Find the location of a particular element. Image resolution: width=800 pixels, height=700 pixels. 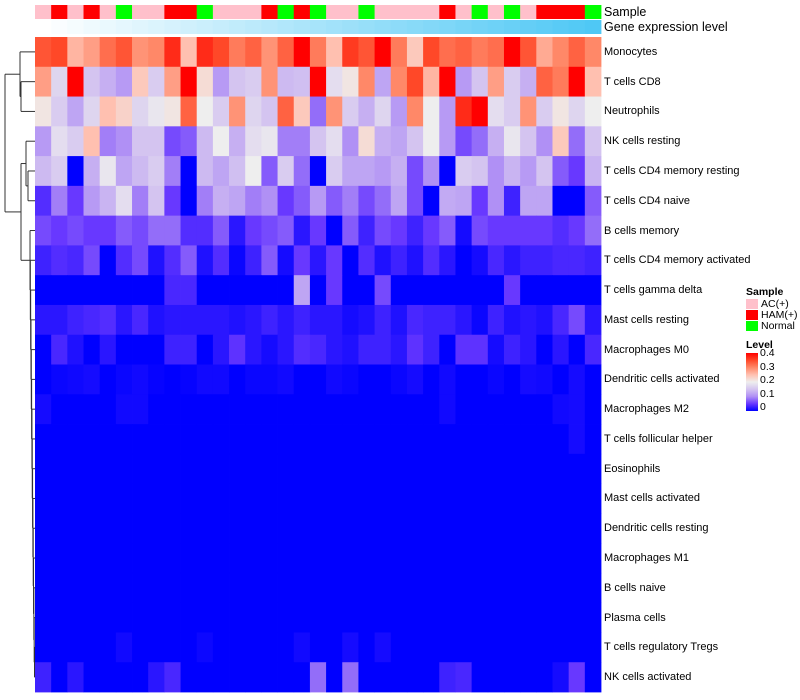

level-tick: 0.2 is located at coordinates (767, 380).